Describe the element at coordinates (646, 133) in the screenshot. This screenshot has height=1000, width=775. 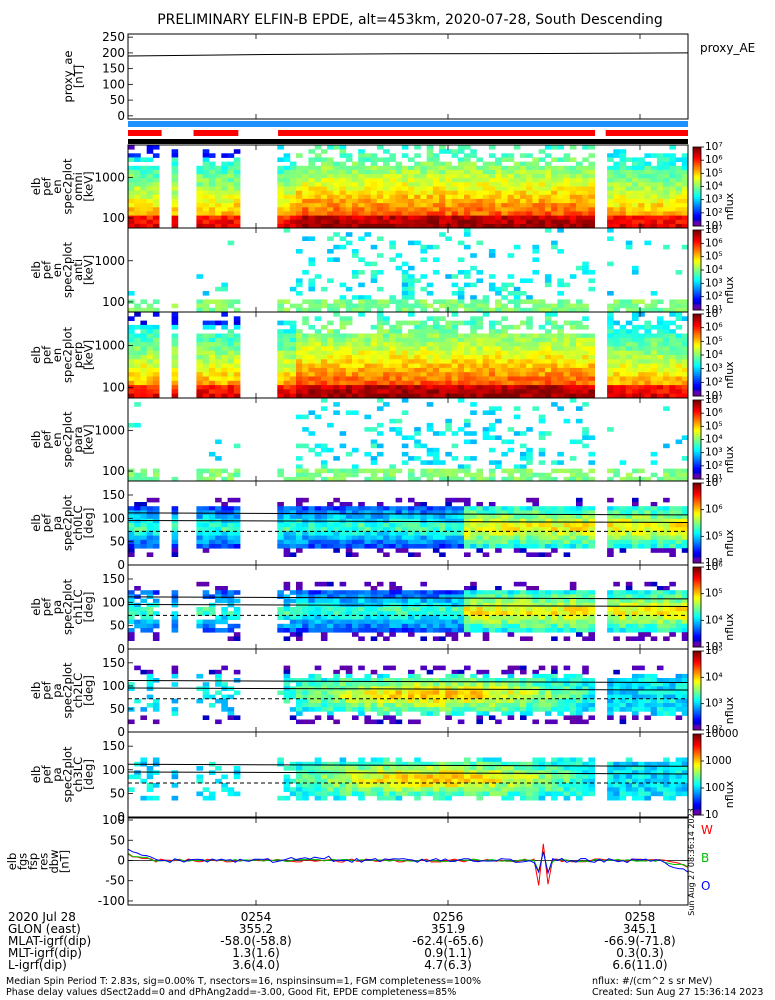
I see `red-status-bar` at that location.